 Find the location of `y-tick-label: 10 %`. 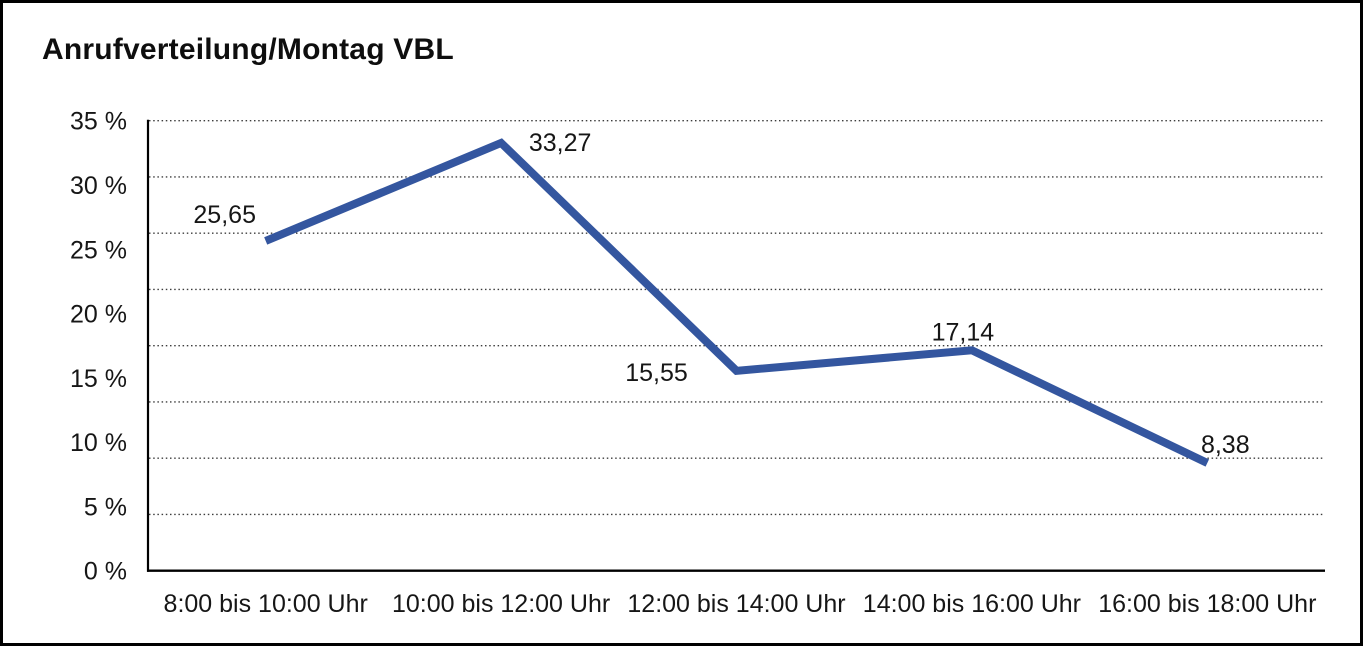

y-tick-label: 10 % is located at coordinates (98, 443).